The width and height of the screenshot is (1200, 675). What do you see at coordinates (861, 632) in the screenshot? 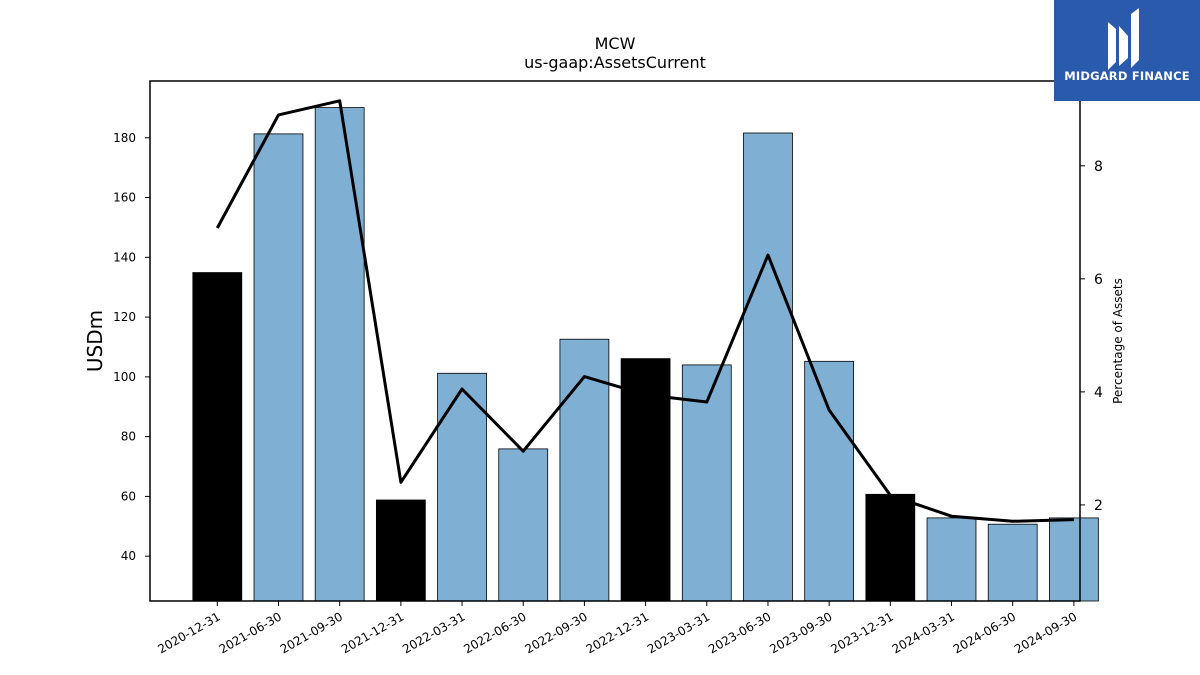
I see `x-tick-label: 2023-12-31` at bounding box center [861, 632].